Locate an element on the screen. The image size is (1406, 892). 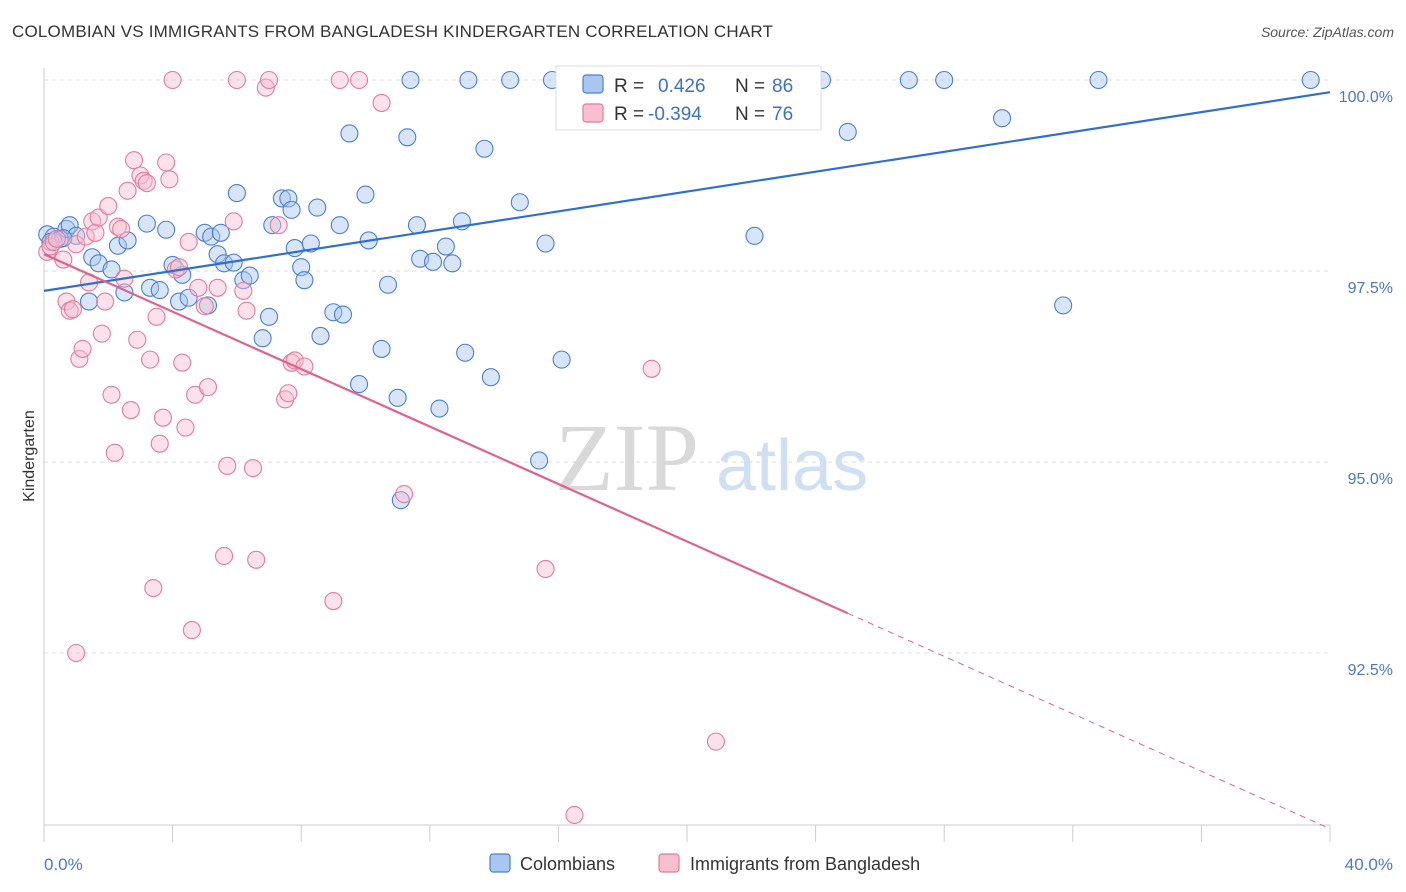
bottom-legend-swatch-bangladesh is located at coordinates (669, 863).